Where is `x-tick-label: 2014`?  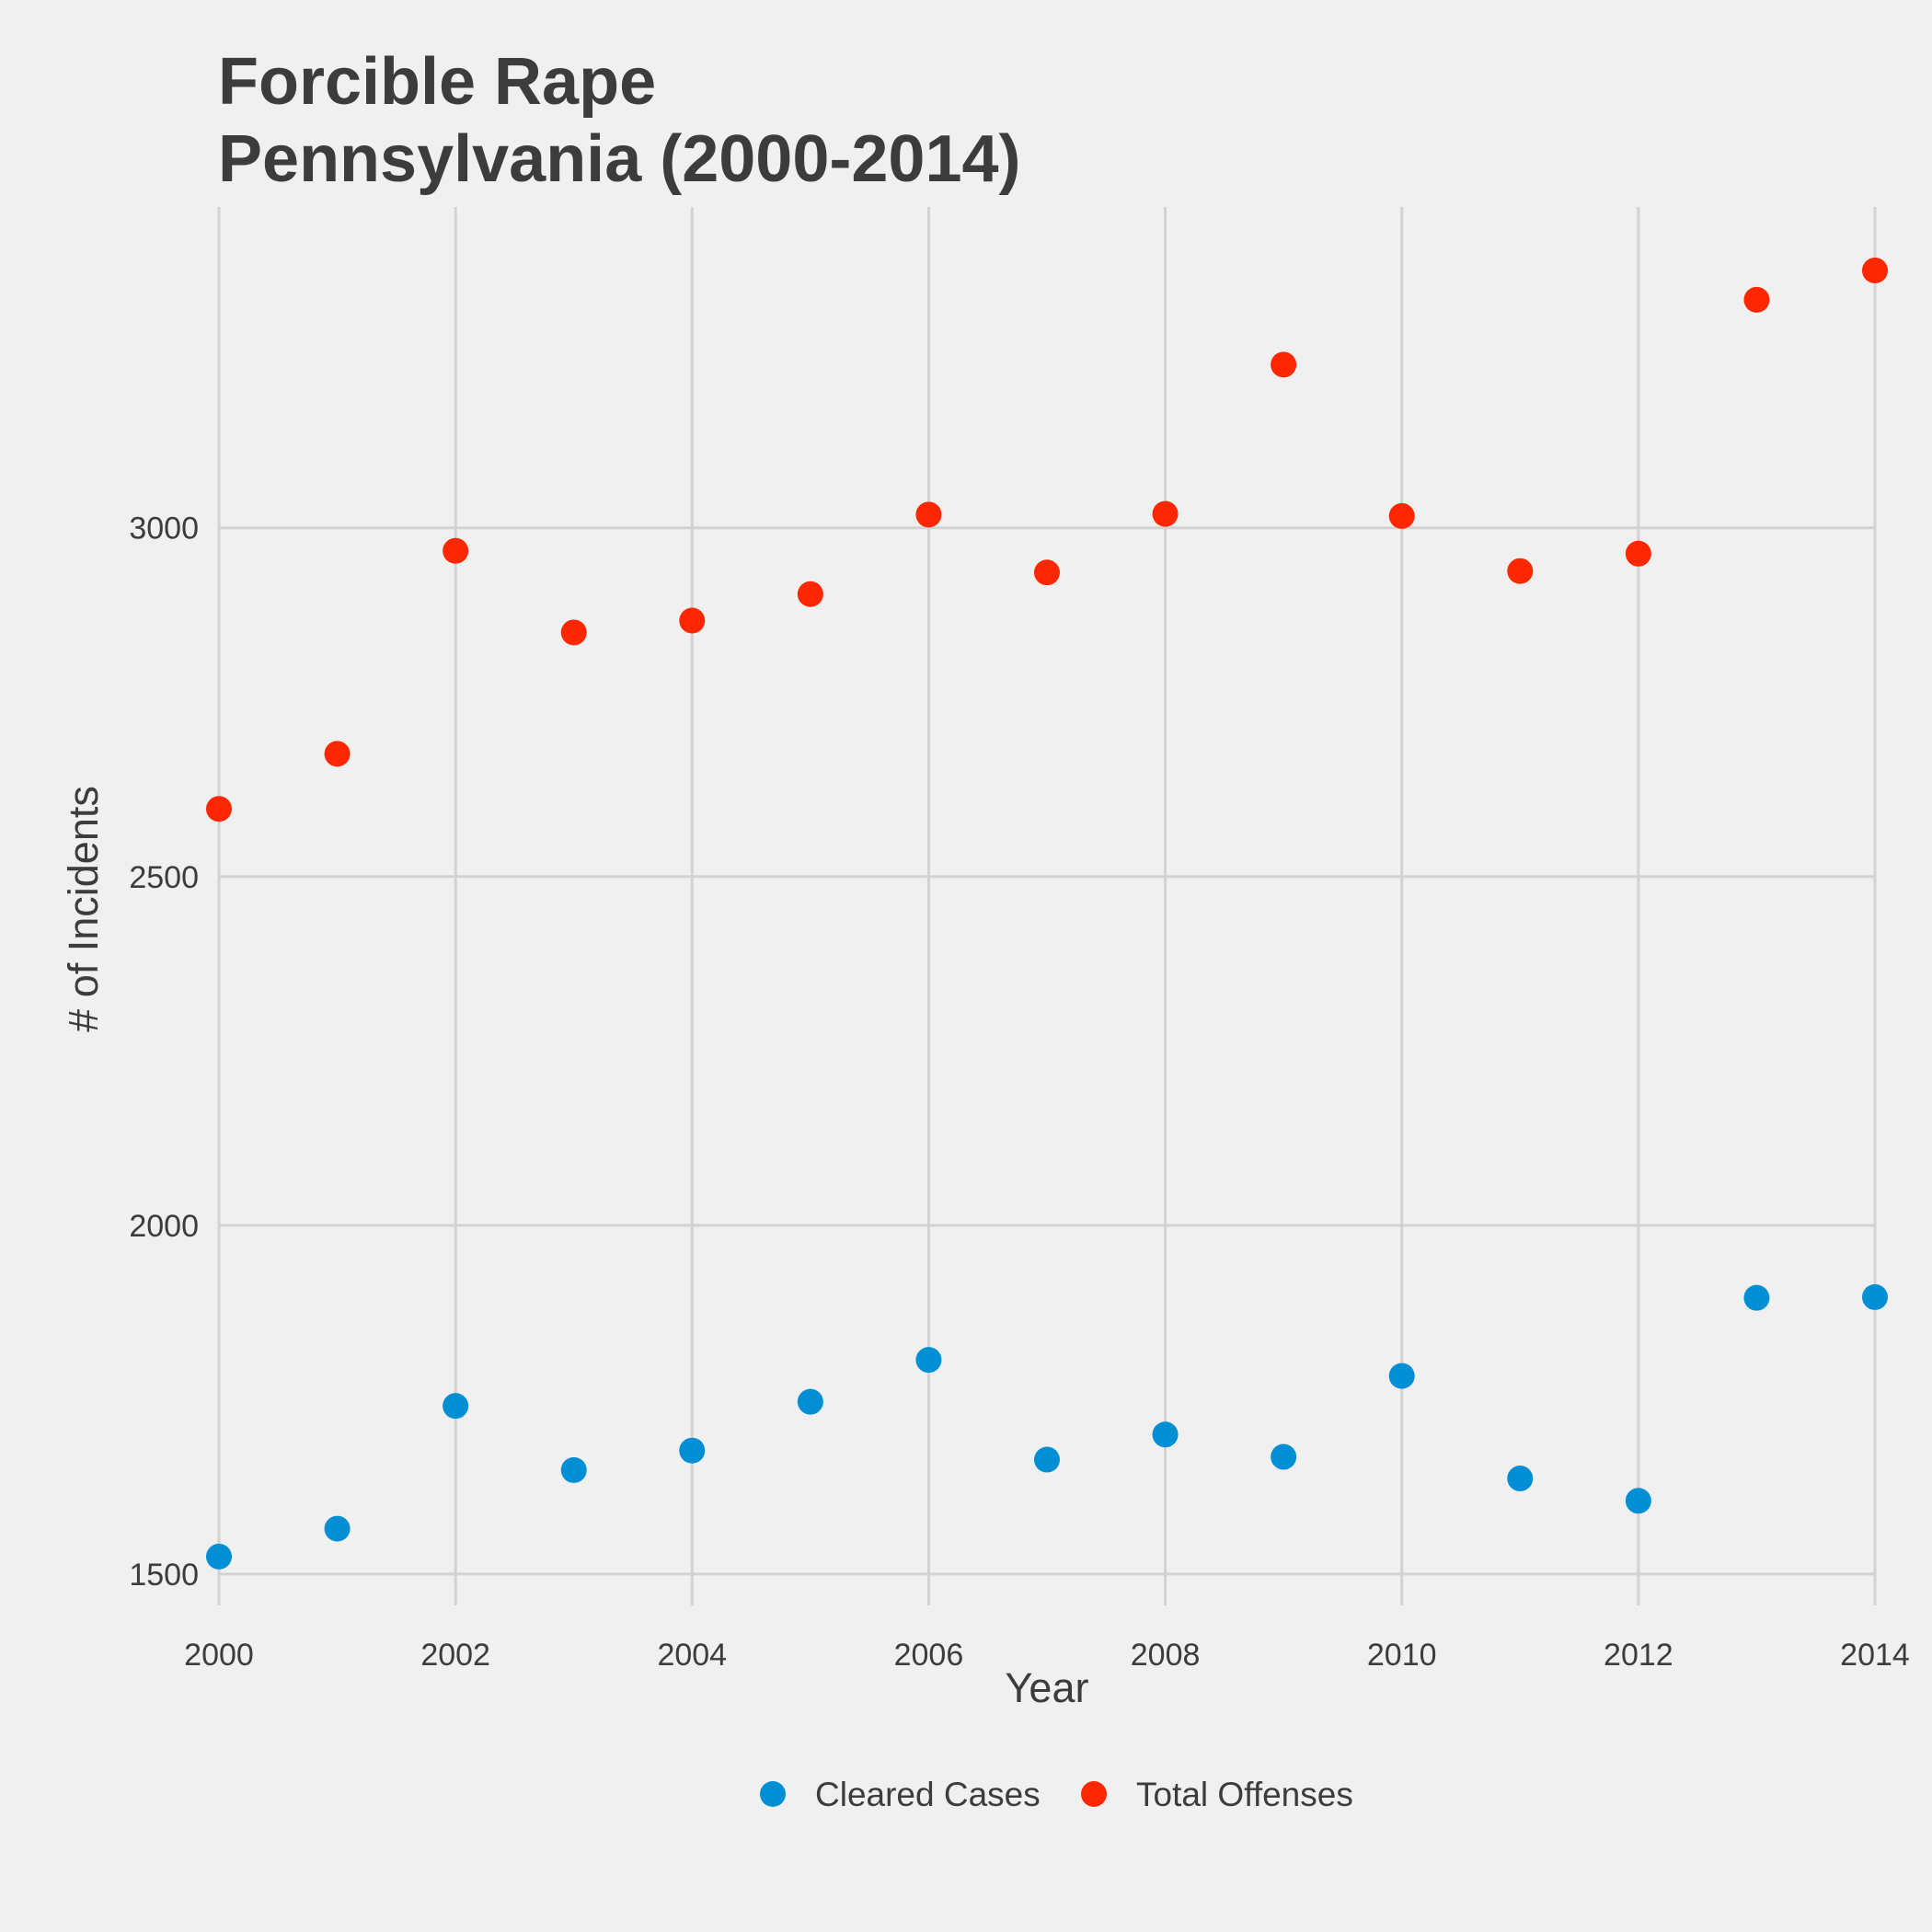 x-tick-label: 2014 is located at coordinates (1875, 1655).